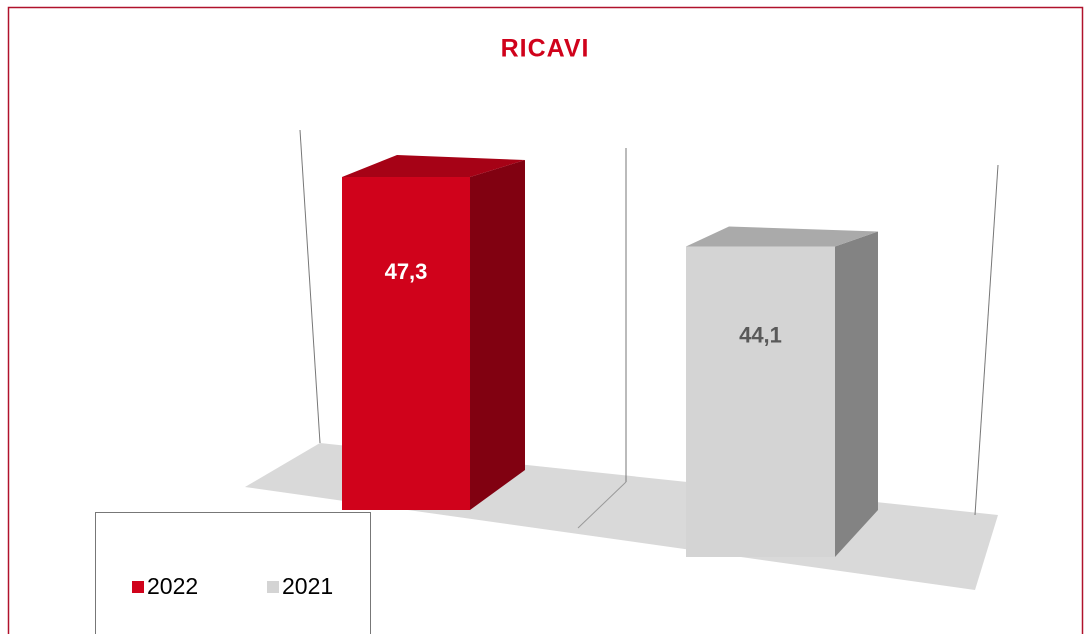 This screenshot has height=634, width=1091. What do you see at coordinates (545, 49) in the screenshot?
I see `chart-title: RICAVI` at bounding box center [545, 49].